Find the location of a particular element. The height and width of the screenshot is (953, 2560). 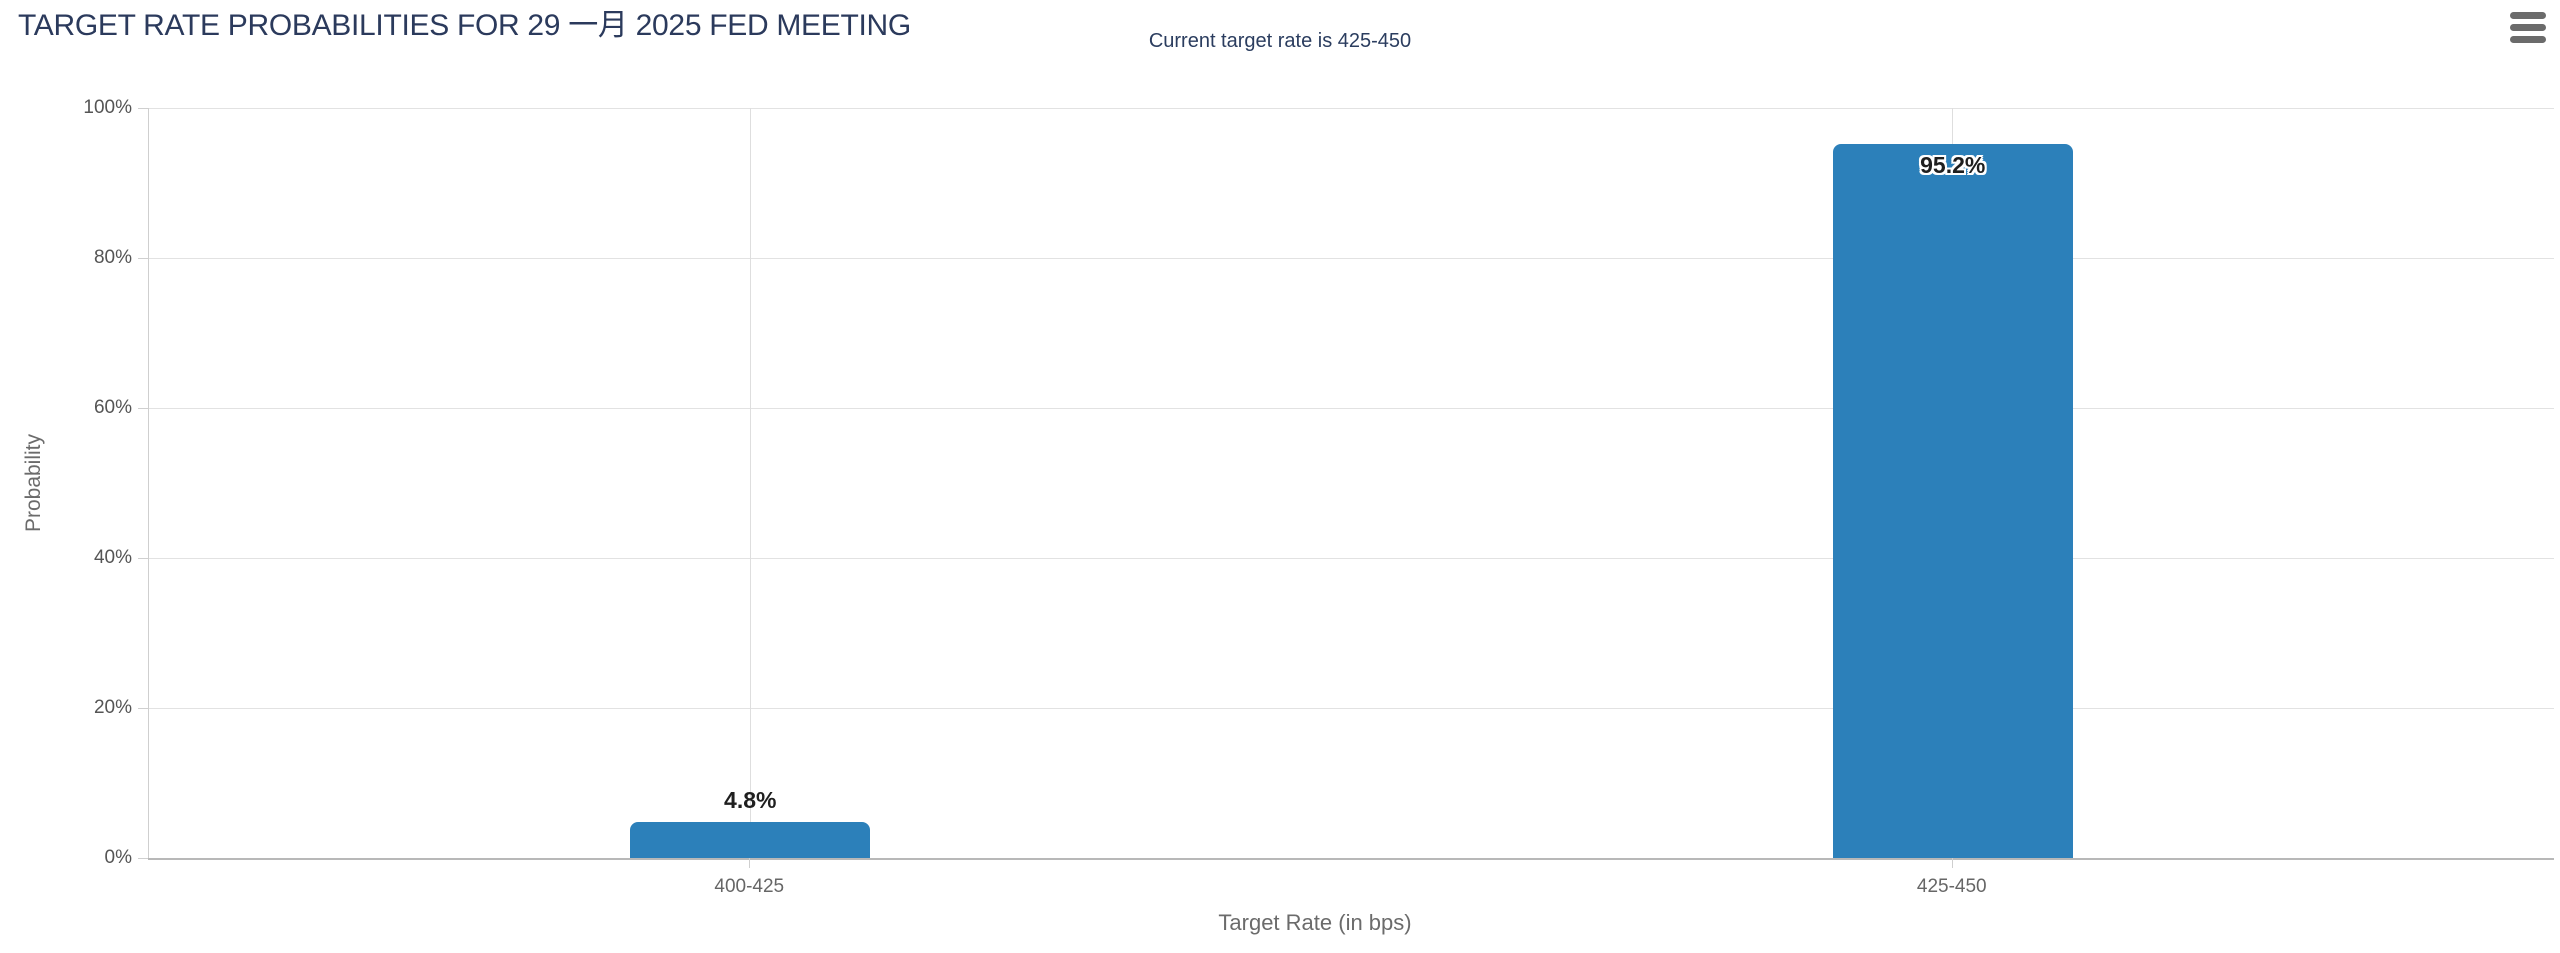

x-axis-line is located at coordinates (1351, 859).